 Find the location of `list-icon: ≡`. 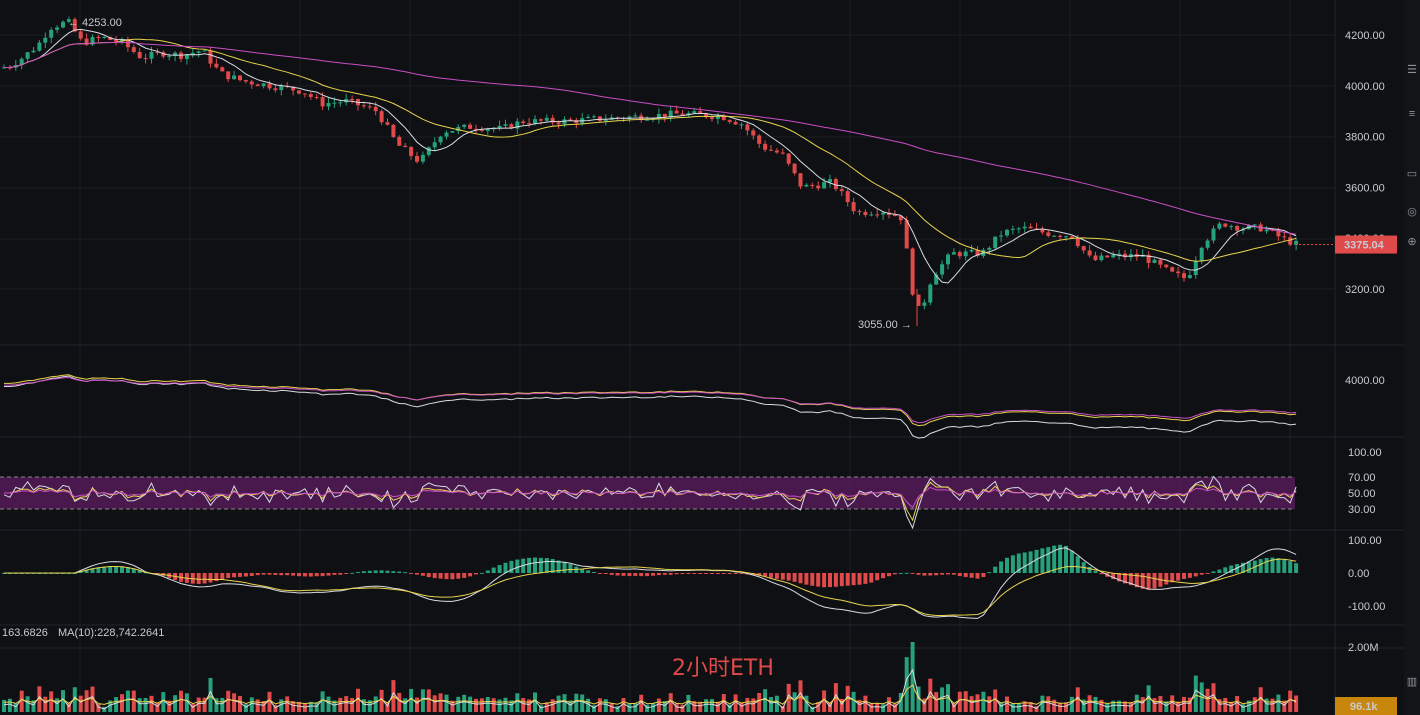

list-icon: ≡ is located at coordinates (1412, 114).